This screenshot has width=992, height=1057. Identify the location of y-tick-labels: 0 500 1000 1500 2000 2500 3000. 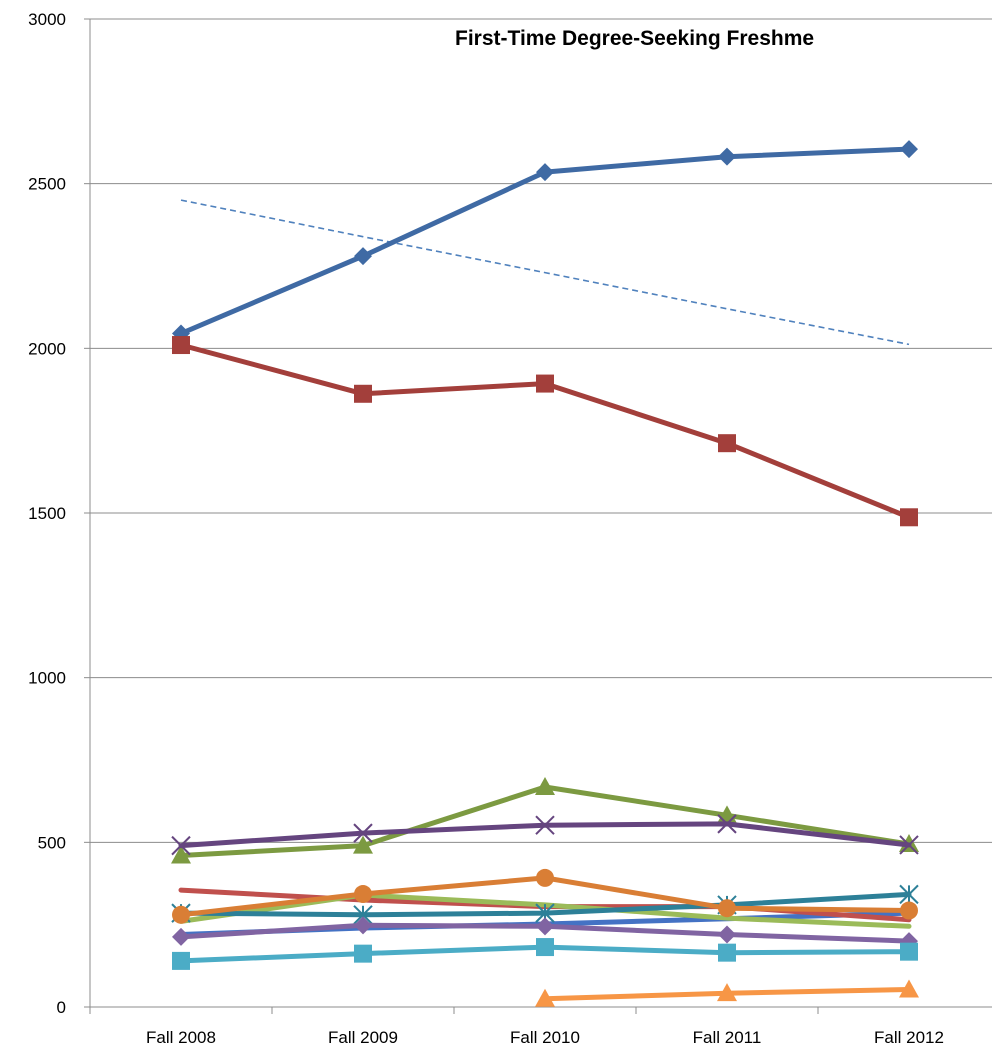
(47, 513).